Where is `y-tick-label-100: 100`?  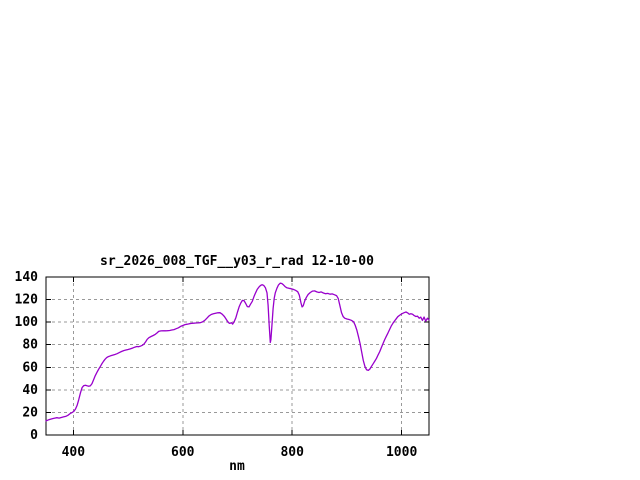 y-tick-label-100: 100 is located at coordinates (27, 322).